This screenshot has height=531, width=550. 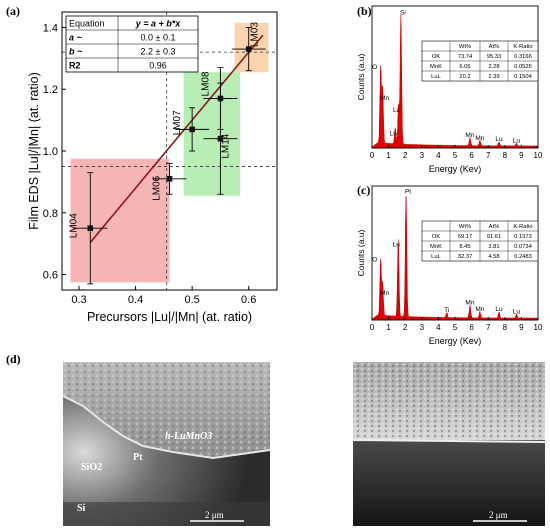 What do you see at coordinates (464, 67) in the screenshot?
I see `table-cell: 6.05` at bounding box center [464, 67].